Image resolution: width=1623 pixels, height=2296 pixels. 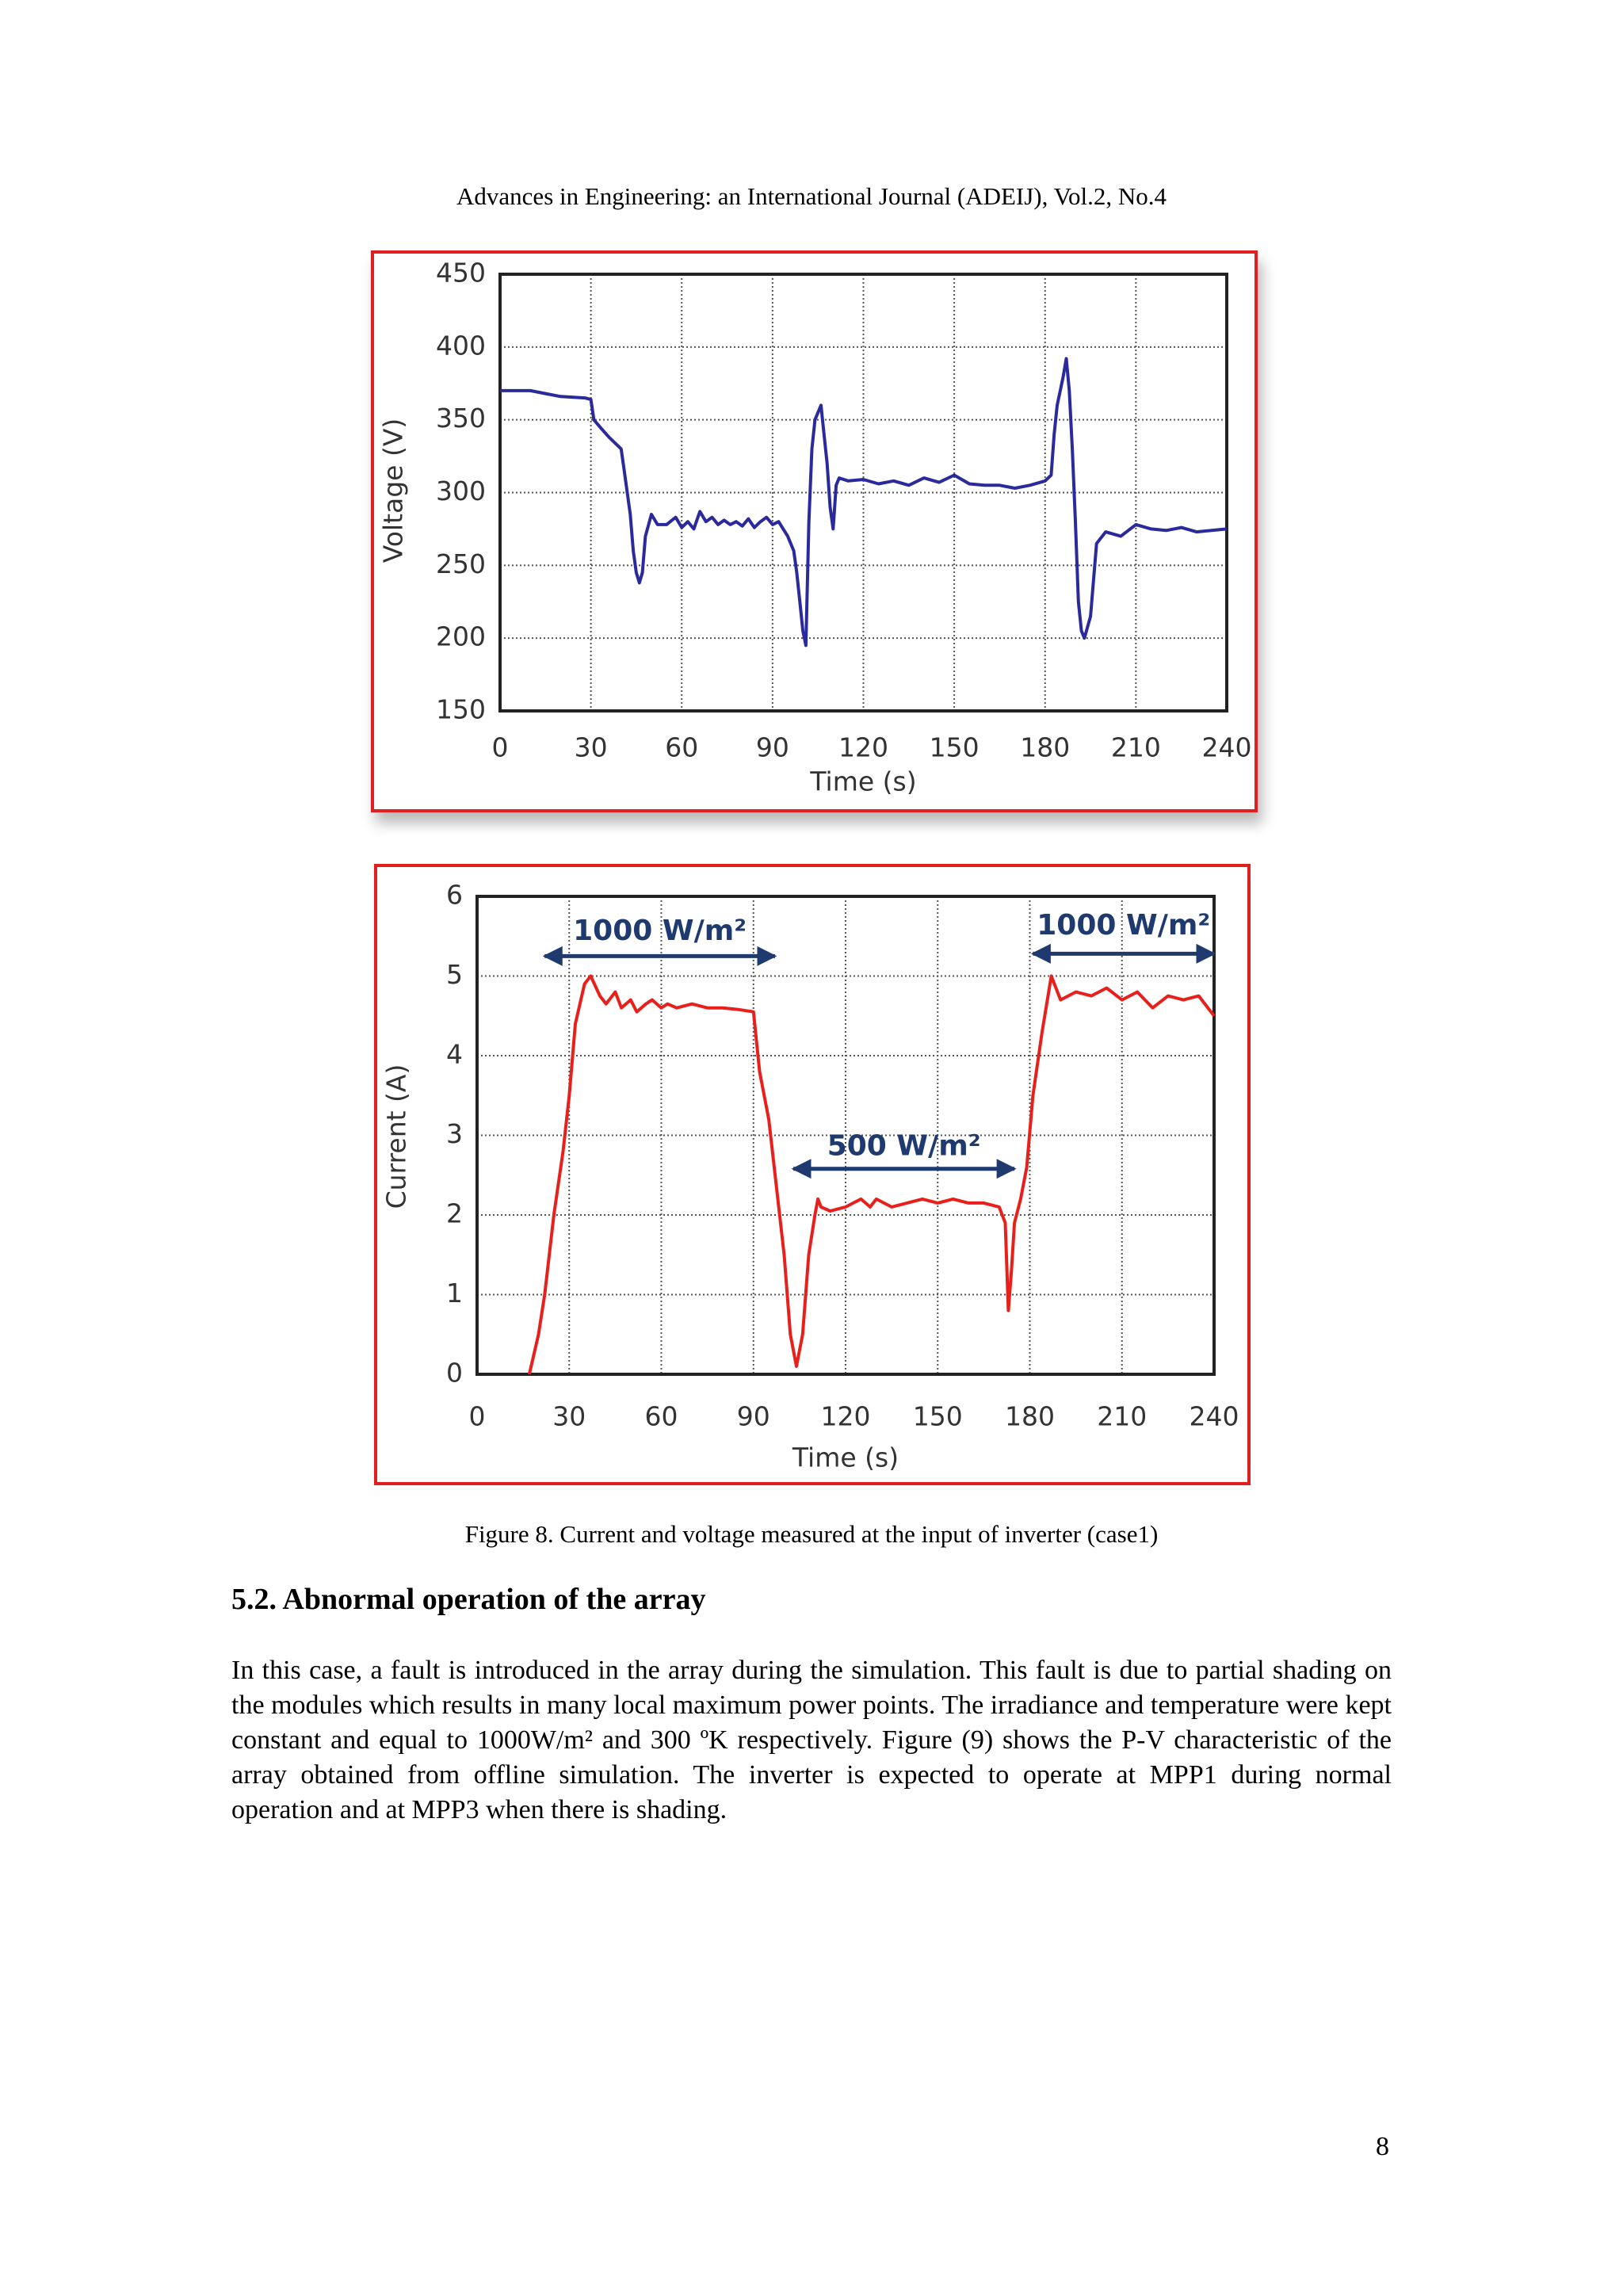 I want to click on y-tick-label: 300, so click(x=461, y=491).